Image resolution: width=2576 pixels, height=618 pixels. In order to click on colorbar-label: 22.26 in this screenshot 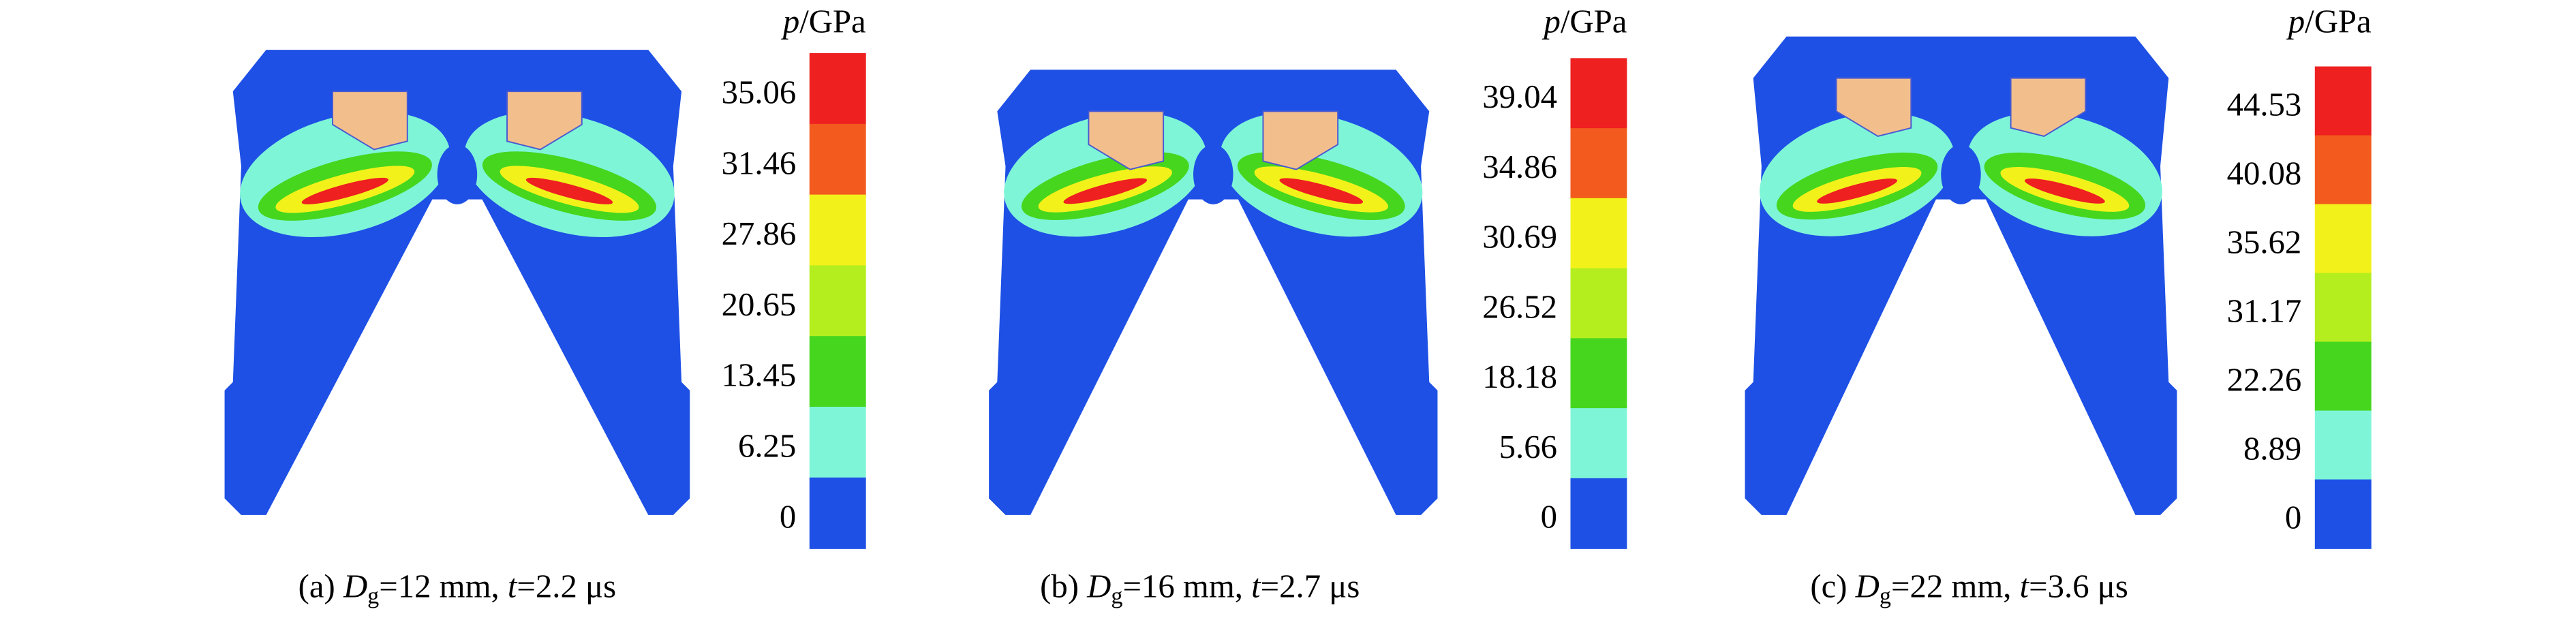, I will do `click(2264, 379)`.